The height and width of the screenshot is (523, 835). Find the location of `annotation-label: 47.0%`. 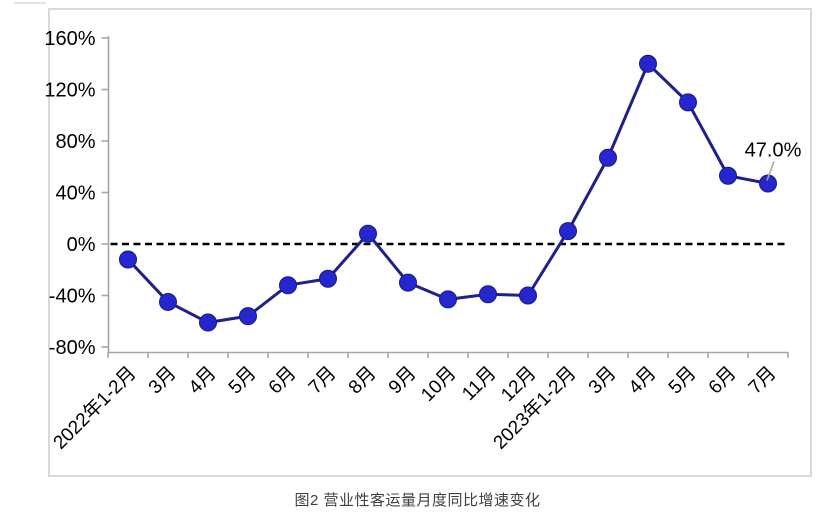

annotation-label: 47.0% is located at coordinates (773, 150).